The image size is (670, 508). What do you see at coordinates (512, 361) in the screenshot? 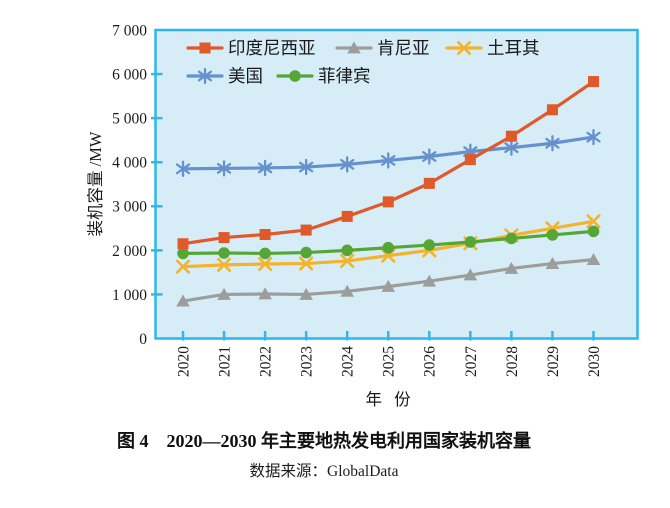
I see `x-tick-label: 2028` at bounding box center [512, 361].